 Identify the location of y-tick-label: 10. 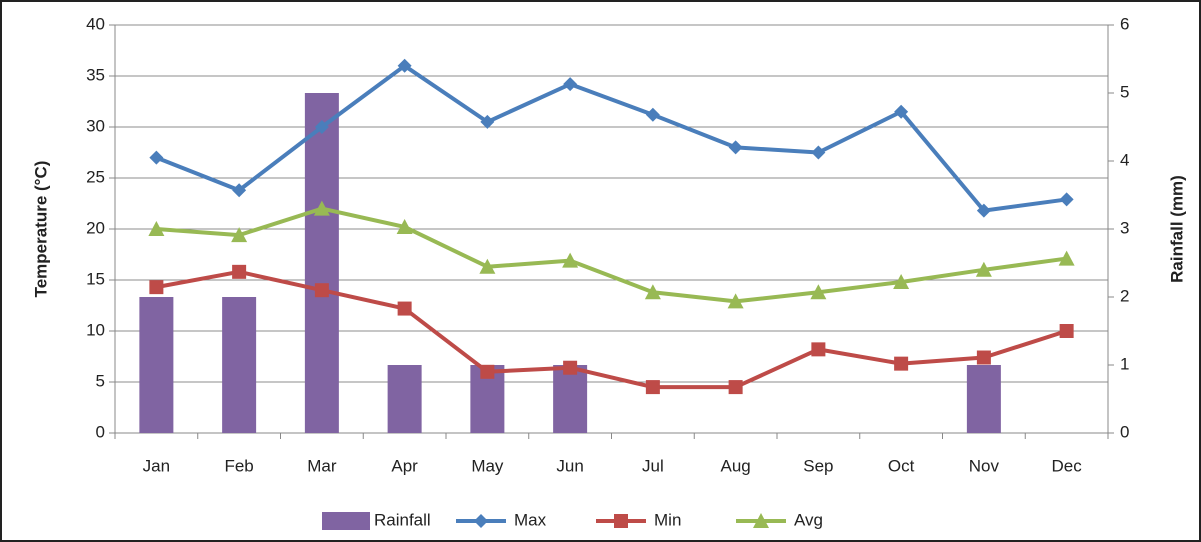
(95, 329).